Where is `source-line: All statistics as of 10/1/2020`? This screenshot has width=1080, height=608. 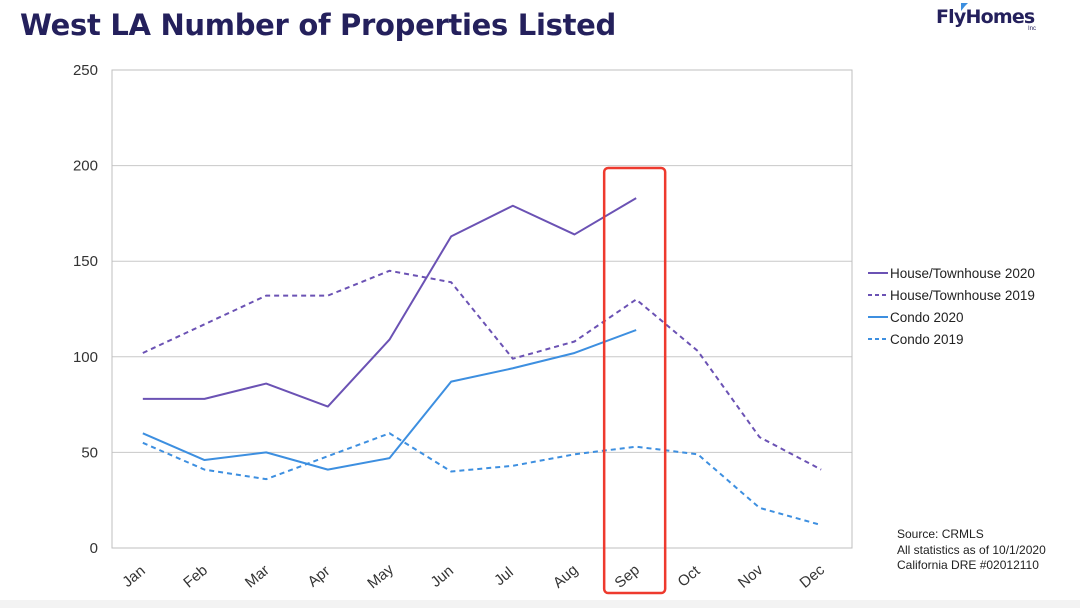
source-line: All statistics as of 10/1/2020 is located at coordinates (971, 549).